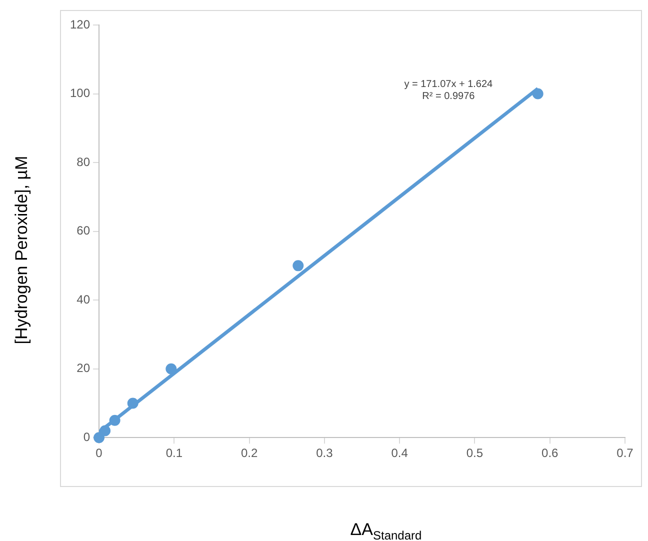  What do you see at coordinates (399, 453) in the screenshot?
I see `x-tick-label: 0.4` at bounding box center [399, 453].